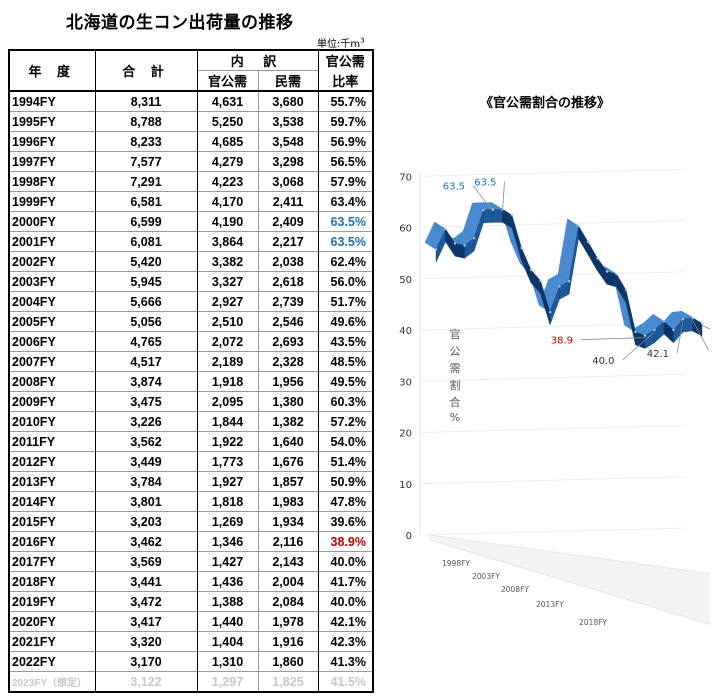 The image size is (715, 699). What do you see at coordinates (191, 521) in the screenshot?
I see `table-row: 2015FY 3,203 1,269 1,934 39.6%` at bounding box center [191, 521].